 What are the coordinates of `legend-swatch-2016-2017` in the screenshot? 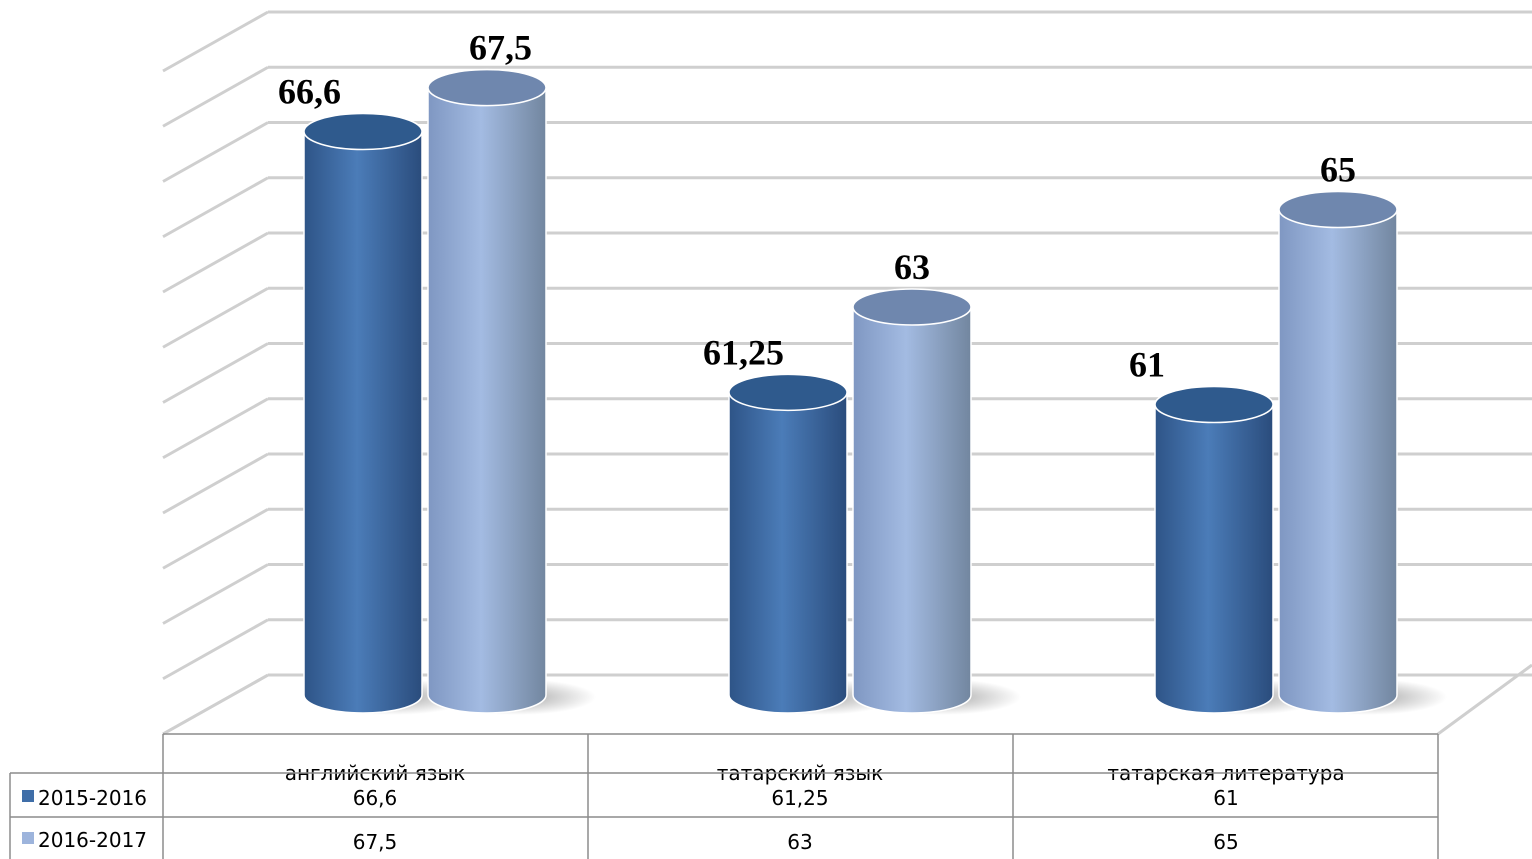 It's located at (28, 838).